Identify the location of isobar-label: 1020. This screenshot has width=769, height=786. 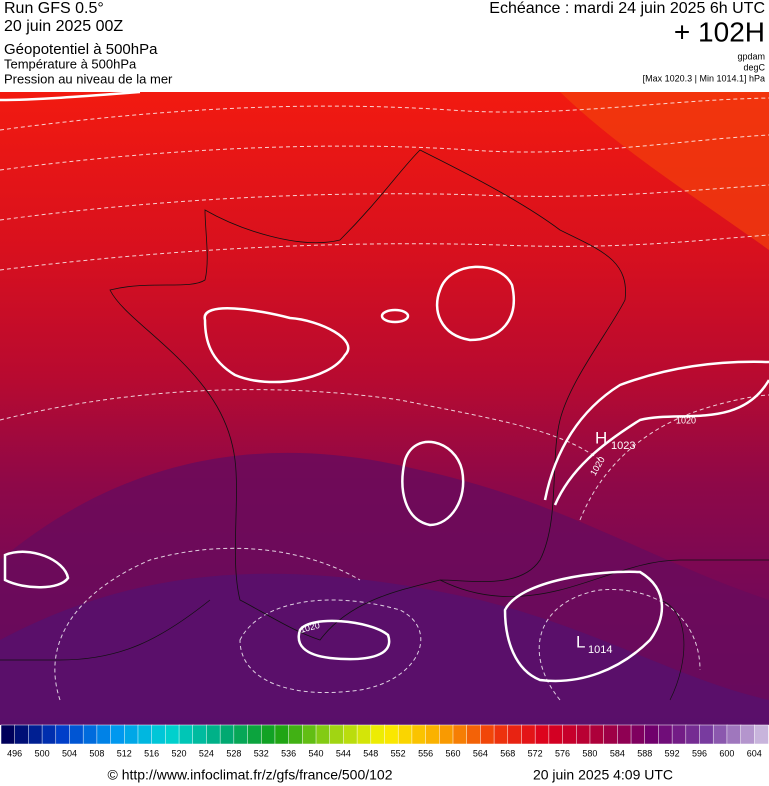
(686, 420).